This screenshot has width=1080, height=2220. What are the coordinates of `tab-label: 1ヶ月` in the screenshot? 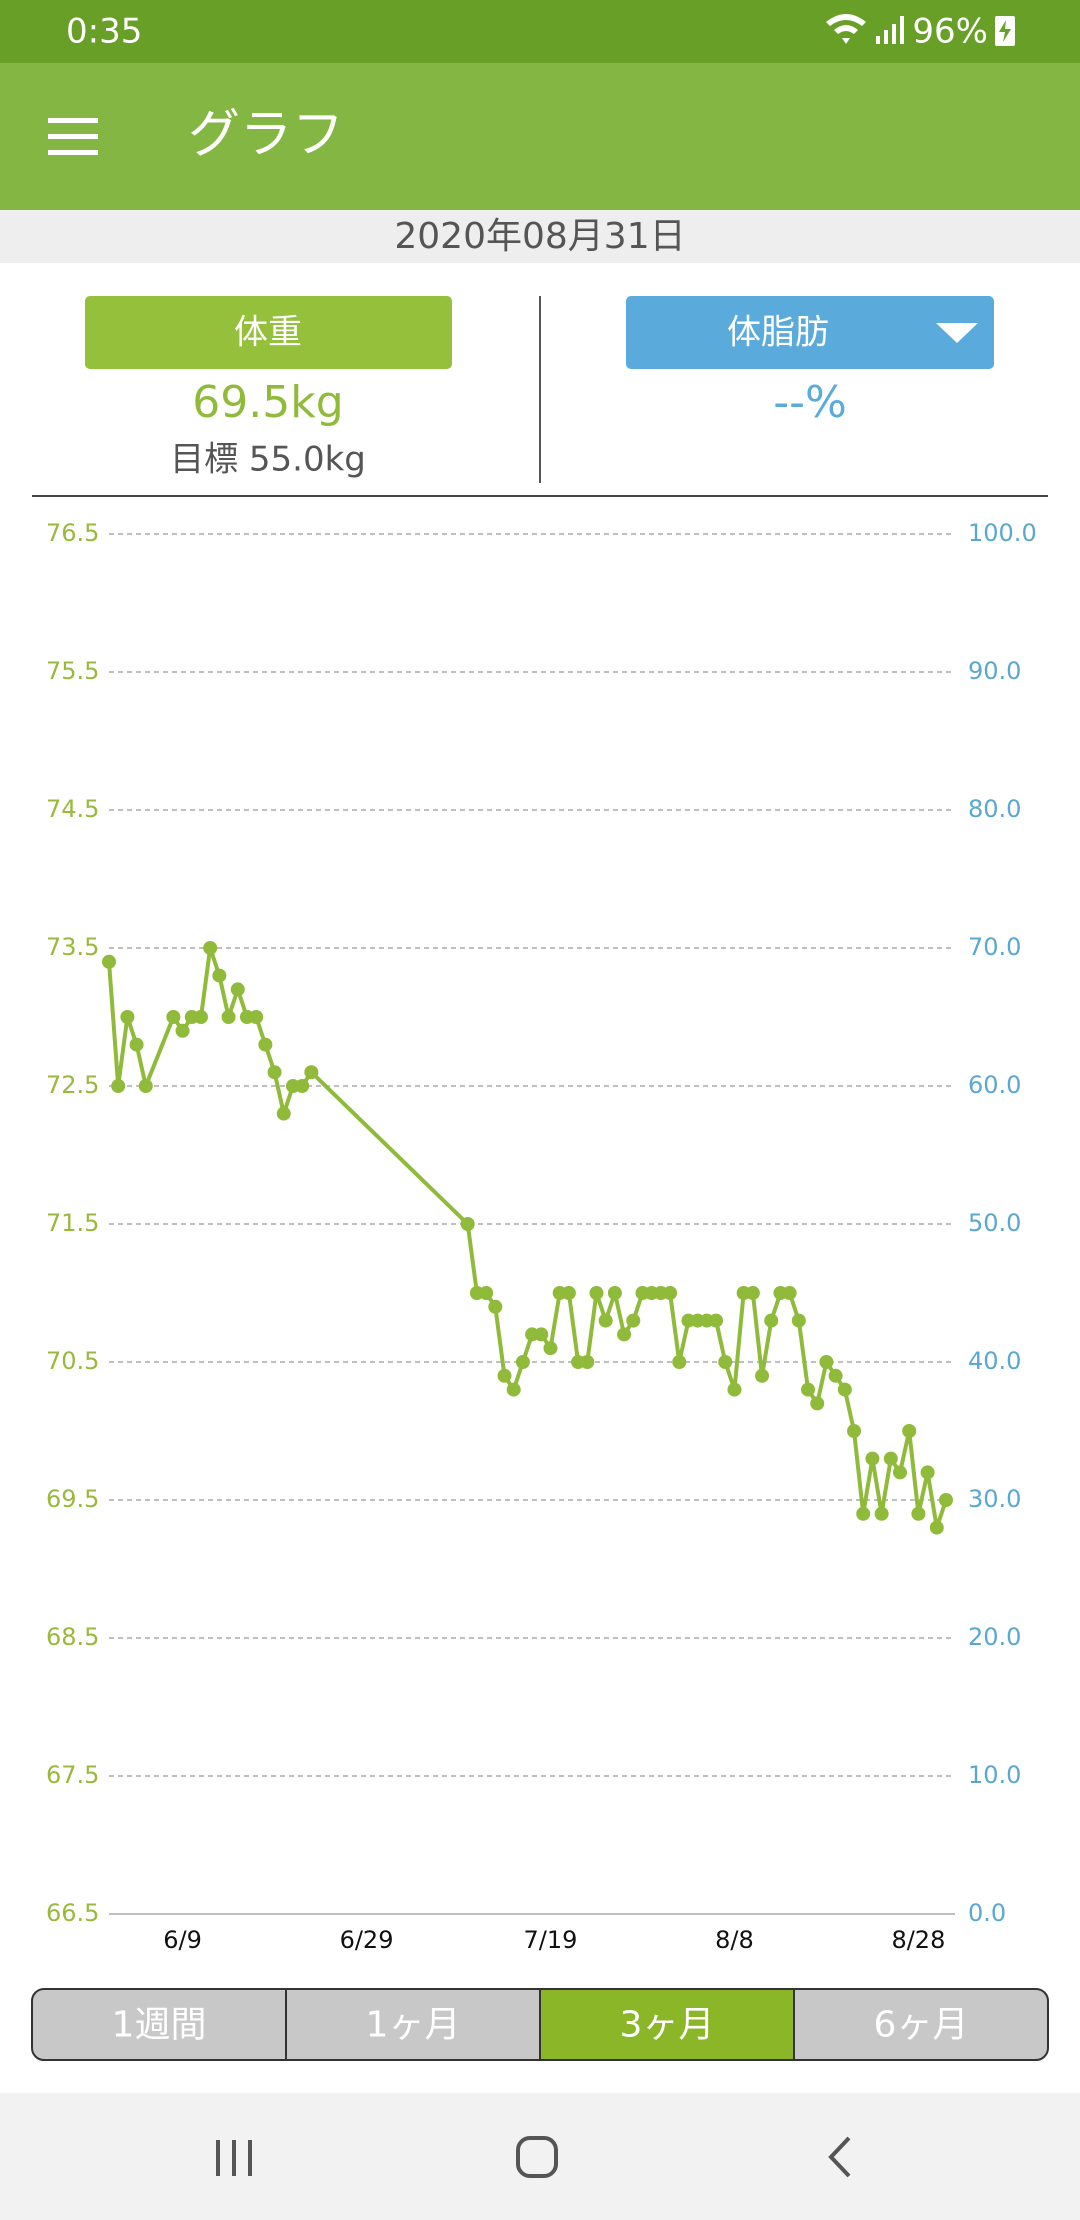 It's located at (413, 2025).